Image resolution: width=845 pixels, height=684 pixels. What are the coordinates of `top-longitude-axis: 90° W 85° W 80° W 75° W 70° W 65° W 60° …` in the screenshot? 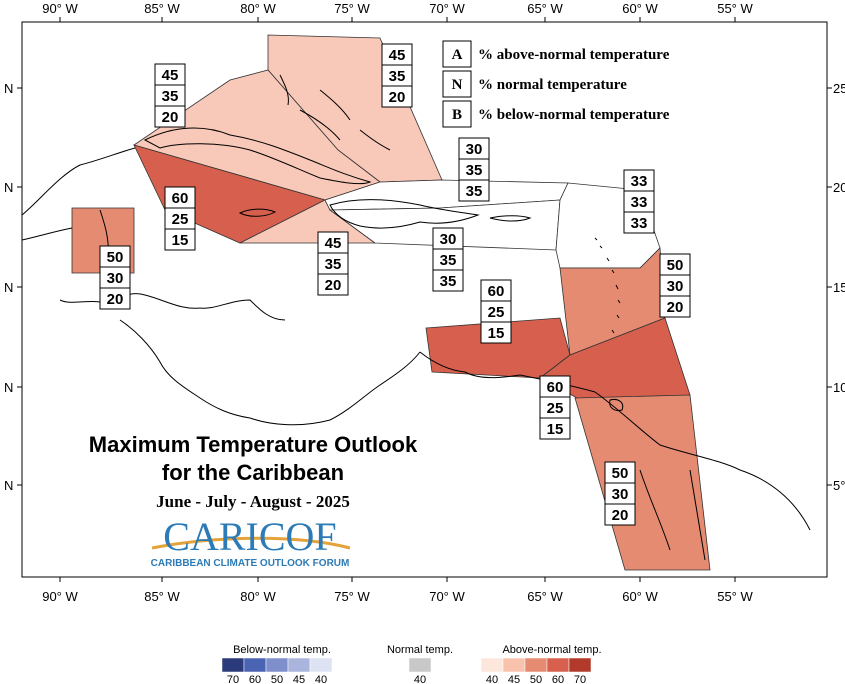 It's located at (397, 8).